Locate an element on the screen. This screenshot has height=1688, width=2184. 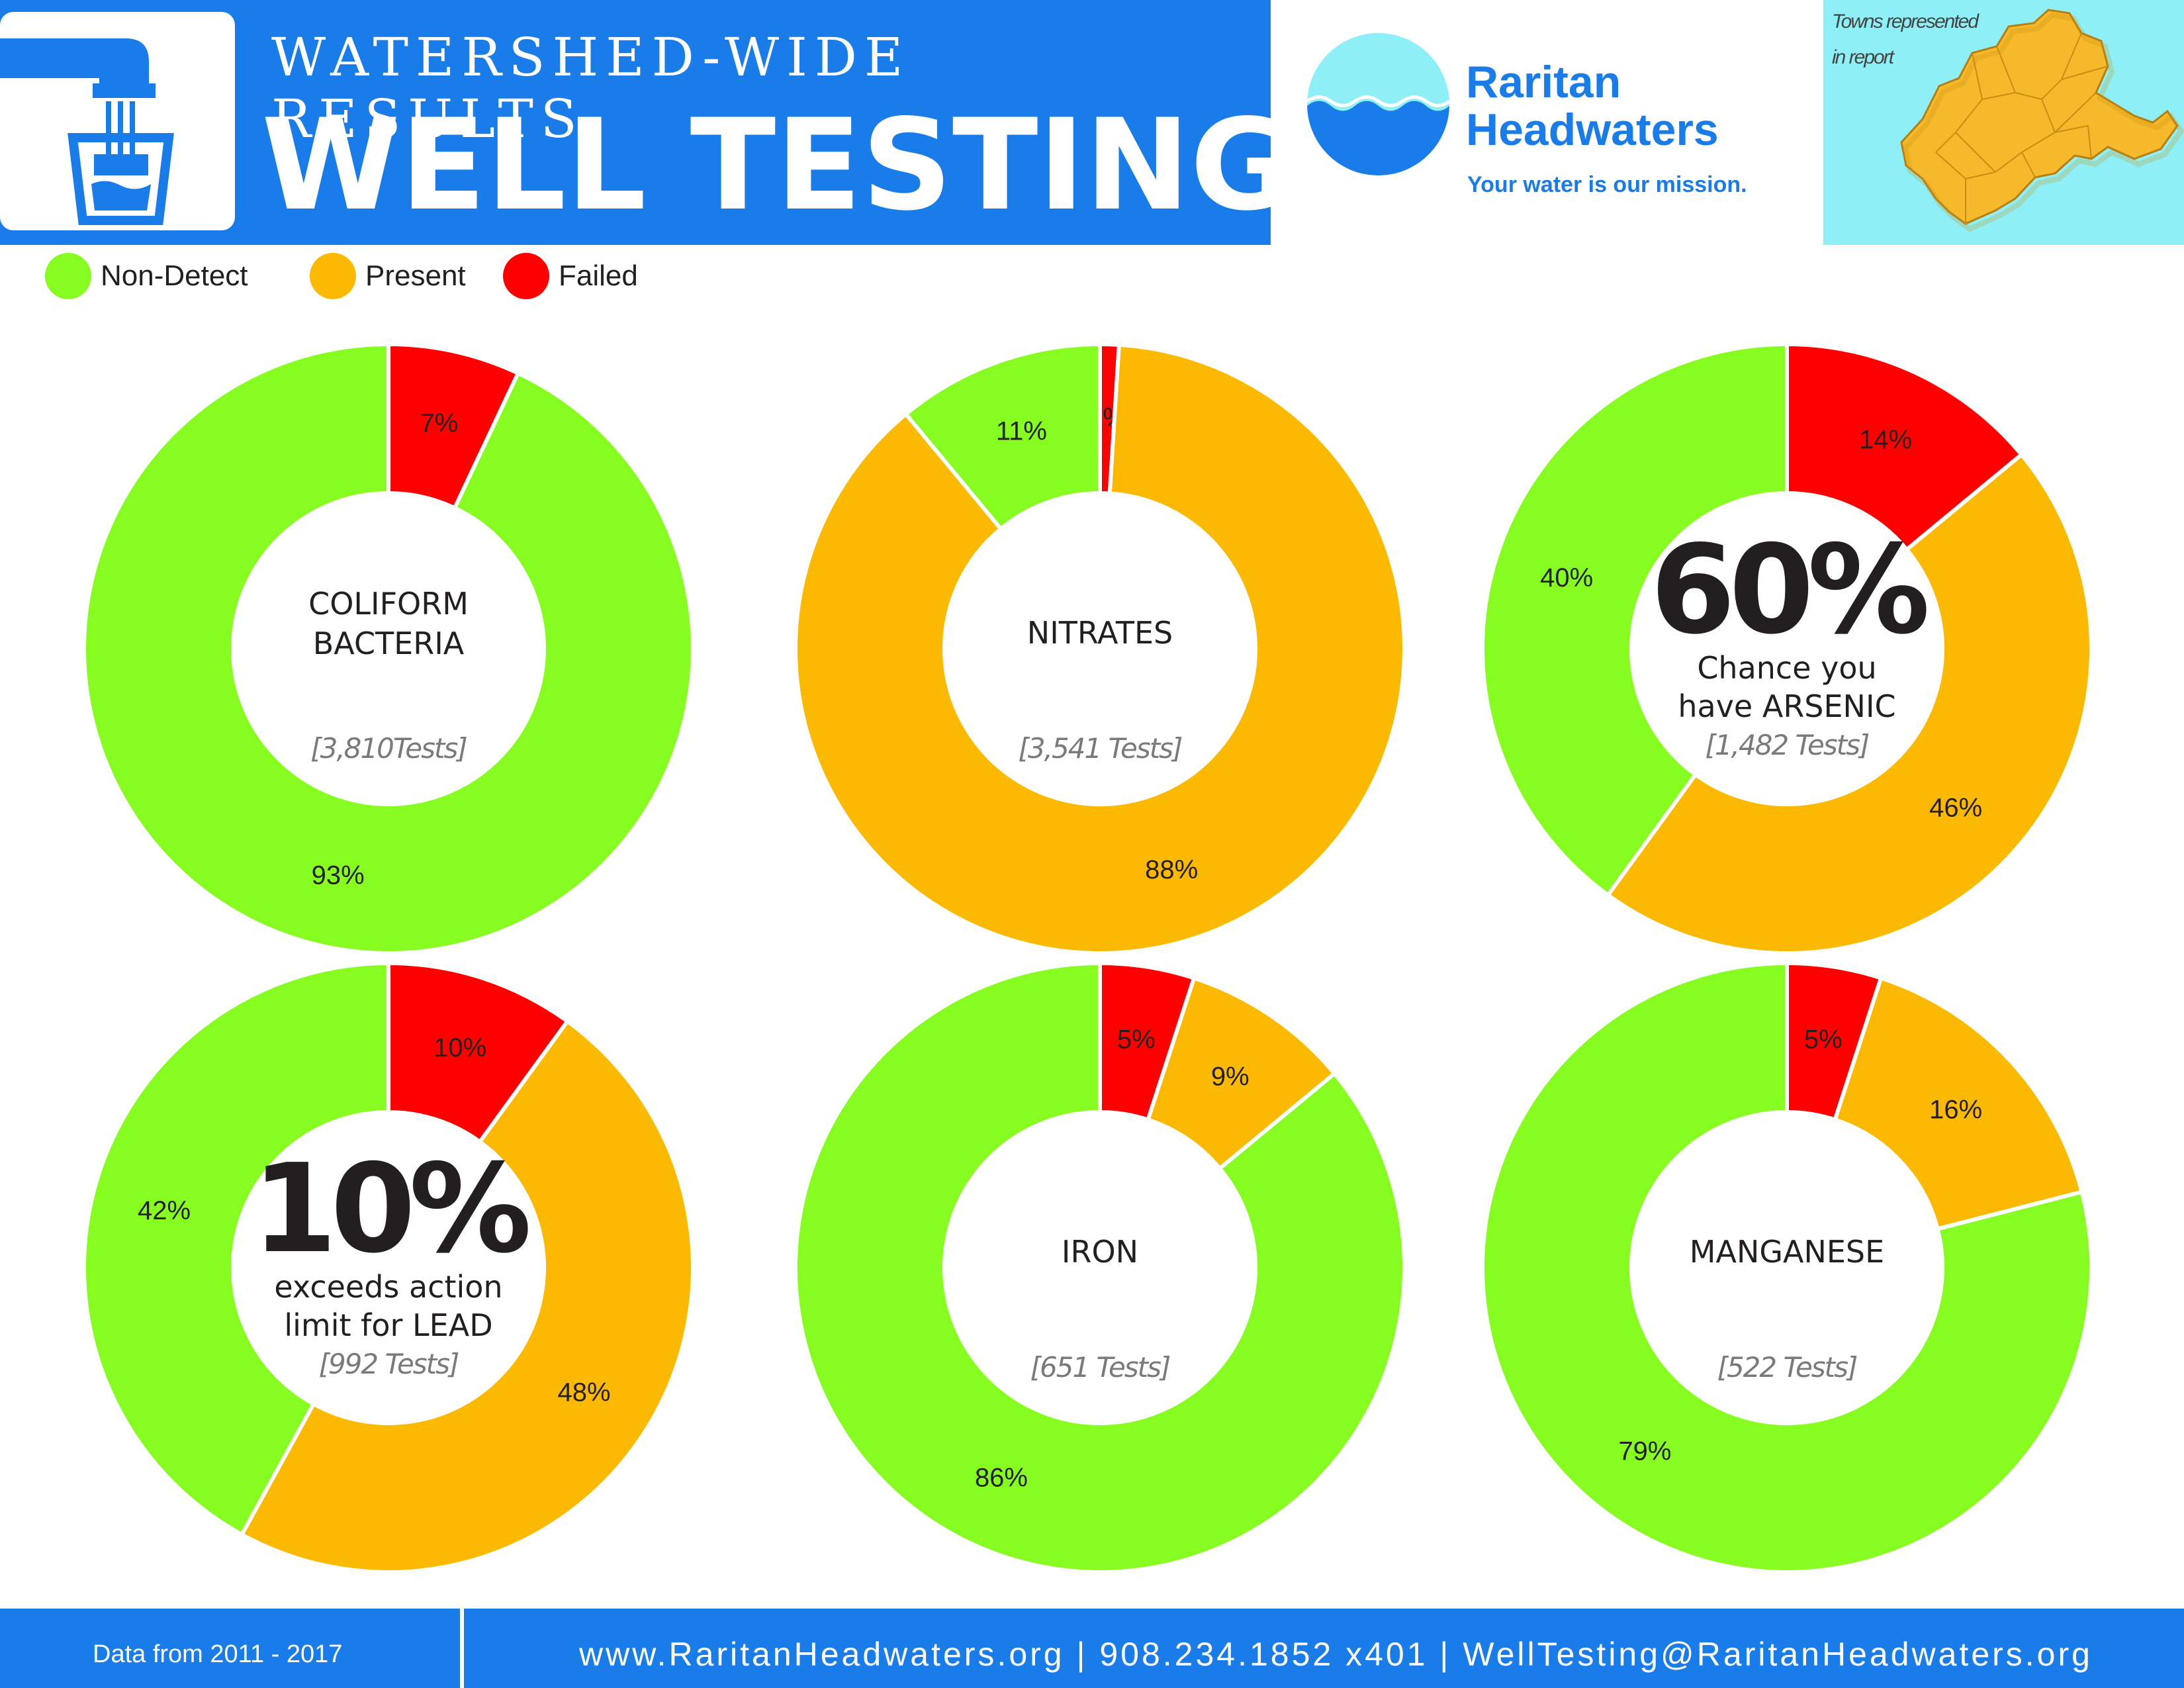
report-subtitle: WATERSHED-WIDE RESULTS is located at coordinates (591, 88).